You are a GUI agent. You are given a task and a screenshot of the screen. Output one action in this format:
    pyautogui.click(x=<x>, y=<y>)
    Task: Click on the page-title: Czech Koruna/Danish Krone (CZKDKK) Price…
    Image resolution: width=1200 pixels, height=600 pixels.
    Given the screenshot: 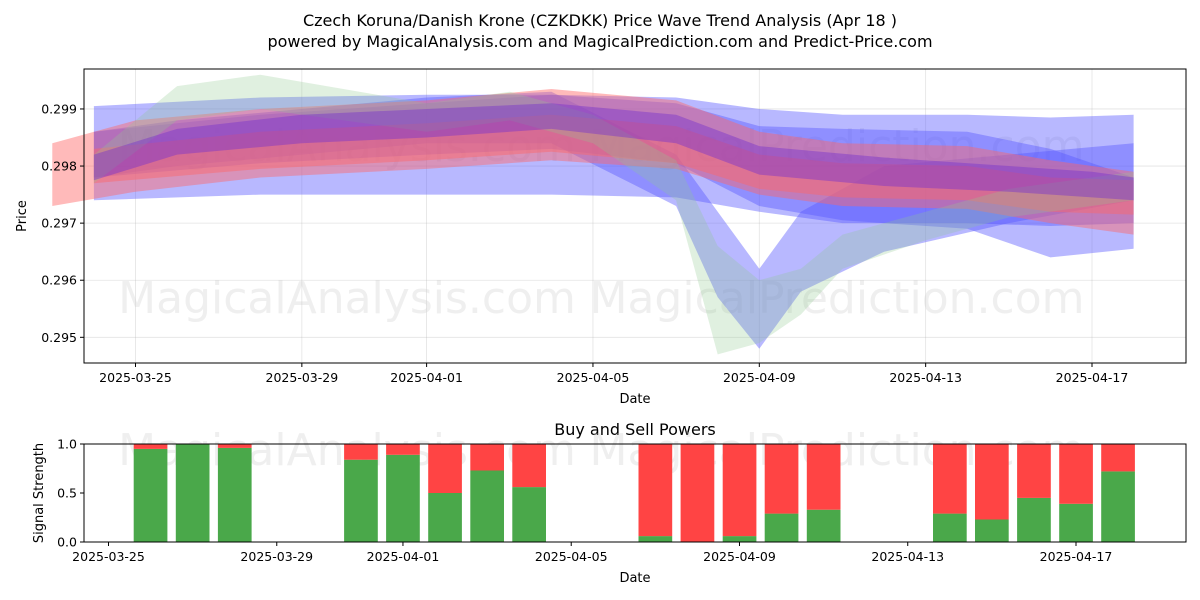 What is the action you would take?
    pyautogui.click(x=600, y=20)
    